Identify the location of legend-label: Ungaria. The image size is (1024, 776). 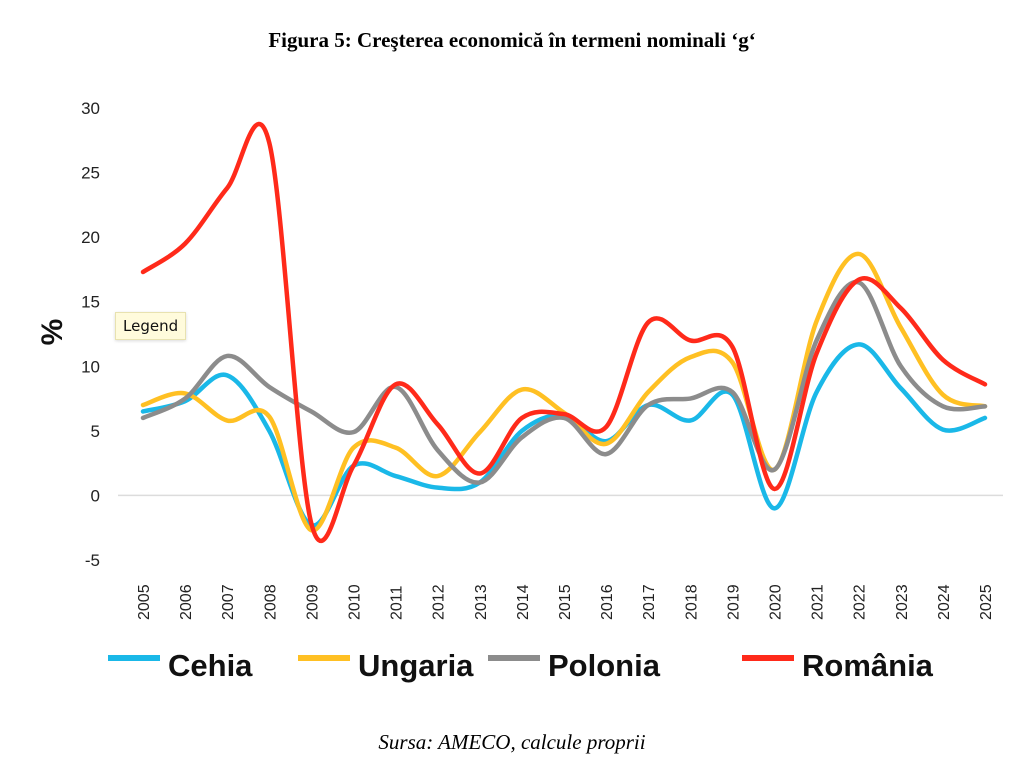
(416, 665).